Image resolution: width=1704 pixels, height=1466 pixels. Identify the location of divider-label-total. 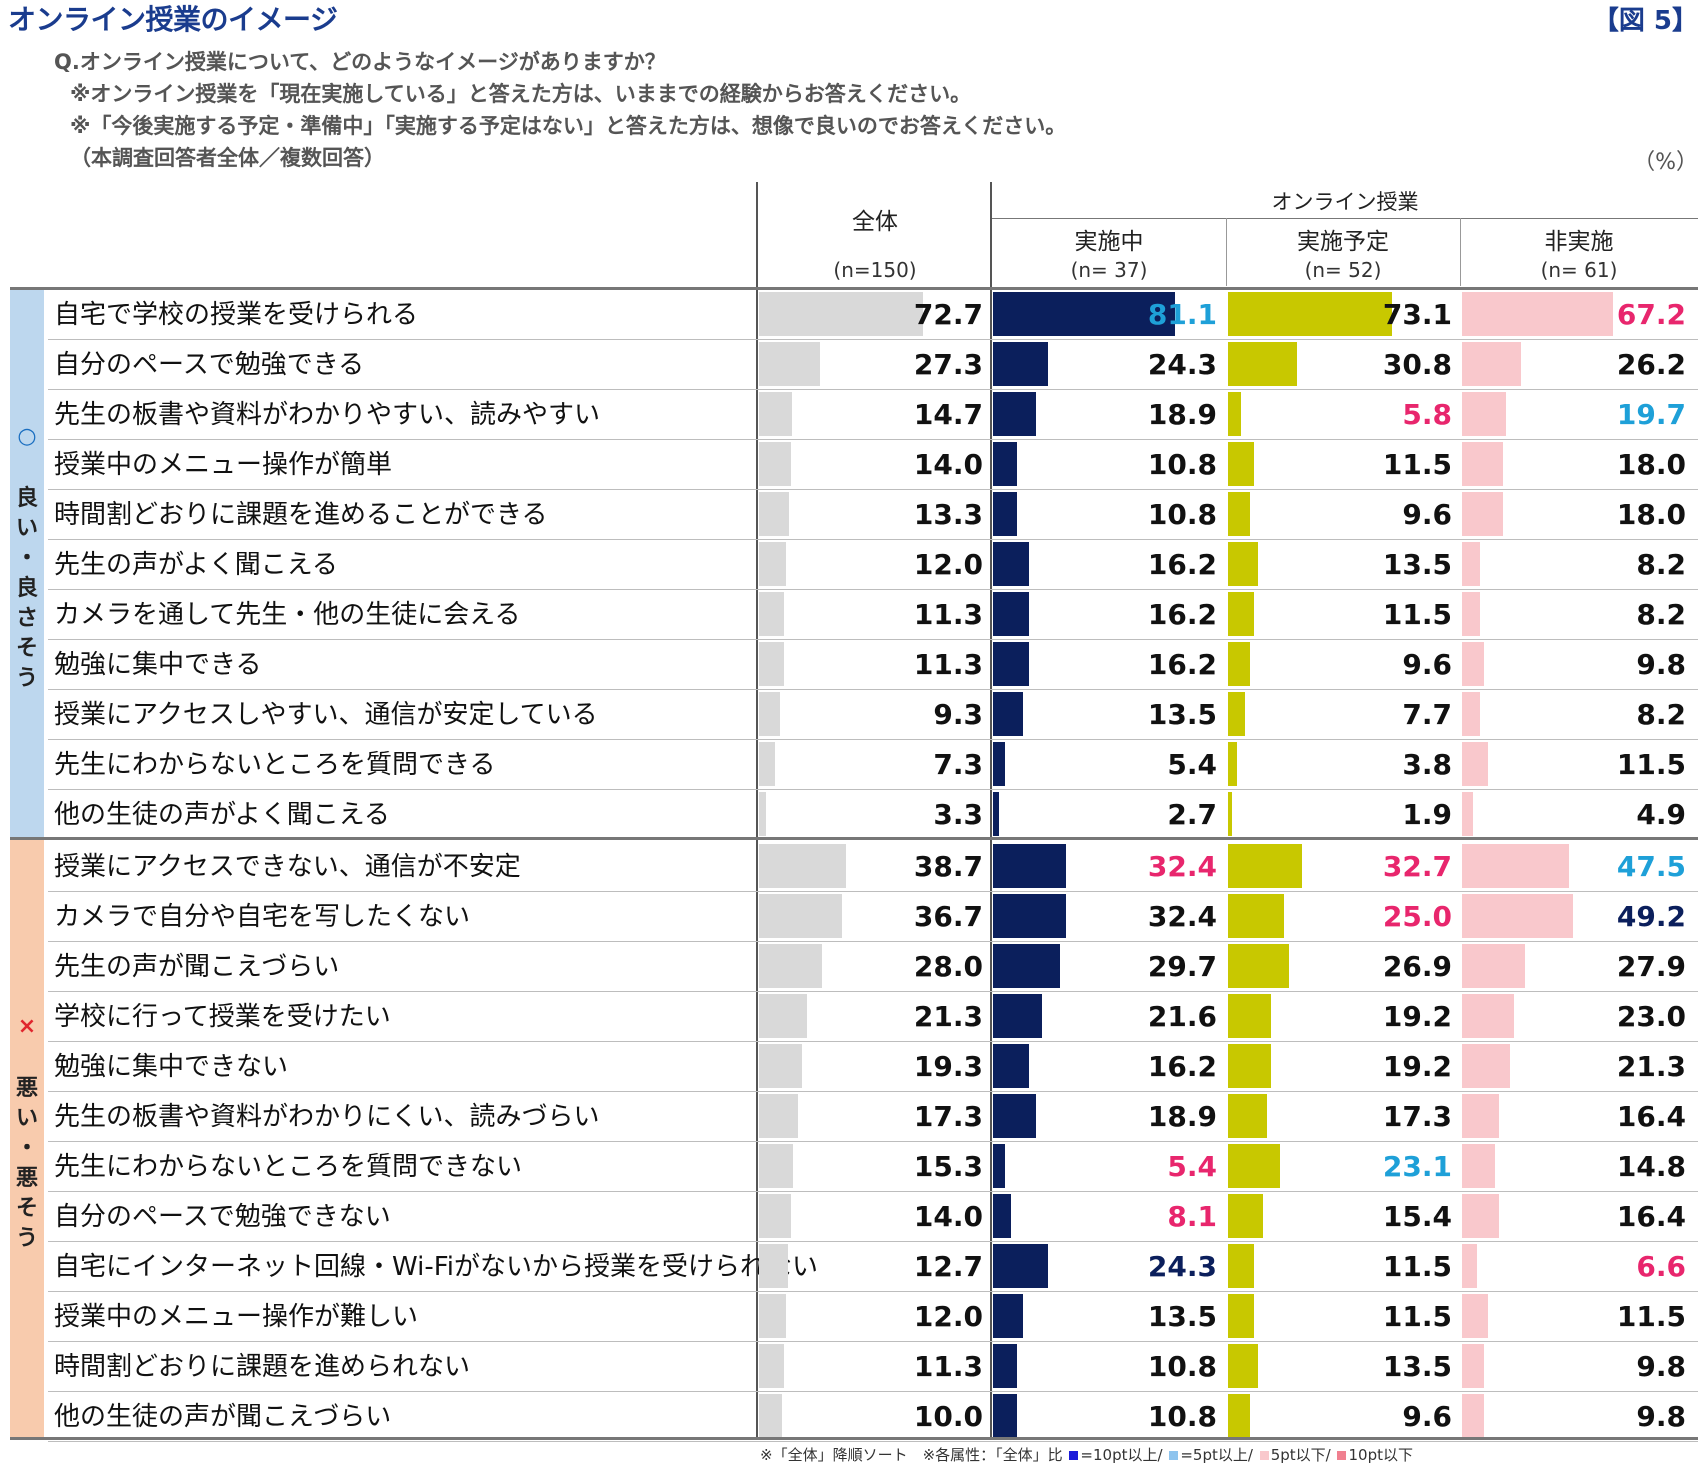
(757, 810).